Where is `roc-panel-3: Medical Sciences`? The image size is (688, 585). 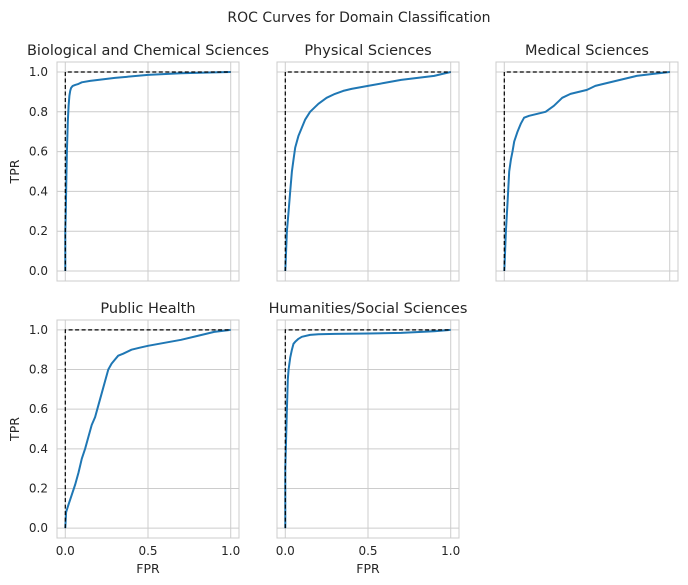 roc-panel-3: Medical Sciences is located at coordinates (587, 162).